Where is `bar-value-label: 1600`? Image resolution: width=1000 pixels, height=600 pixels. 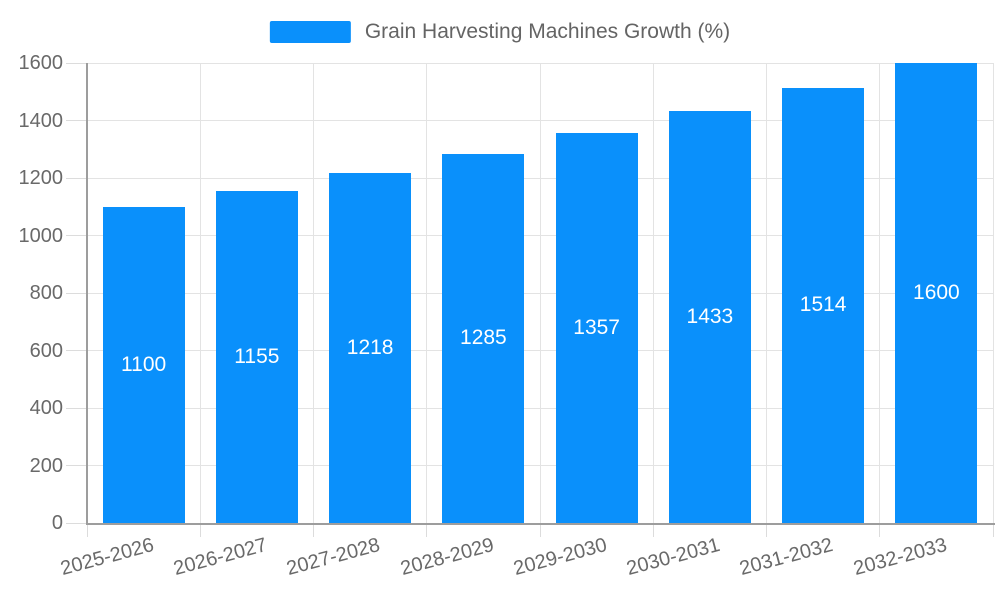
bar-value-label: 1600 is located at coordinates (936, 292).